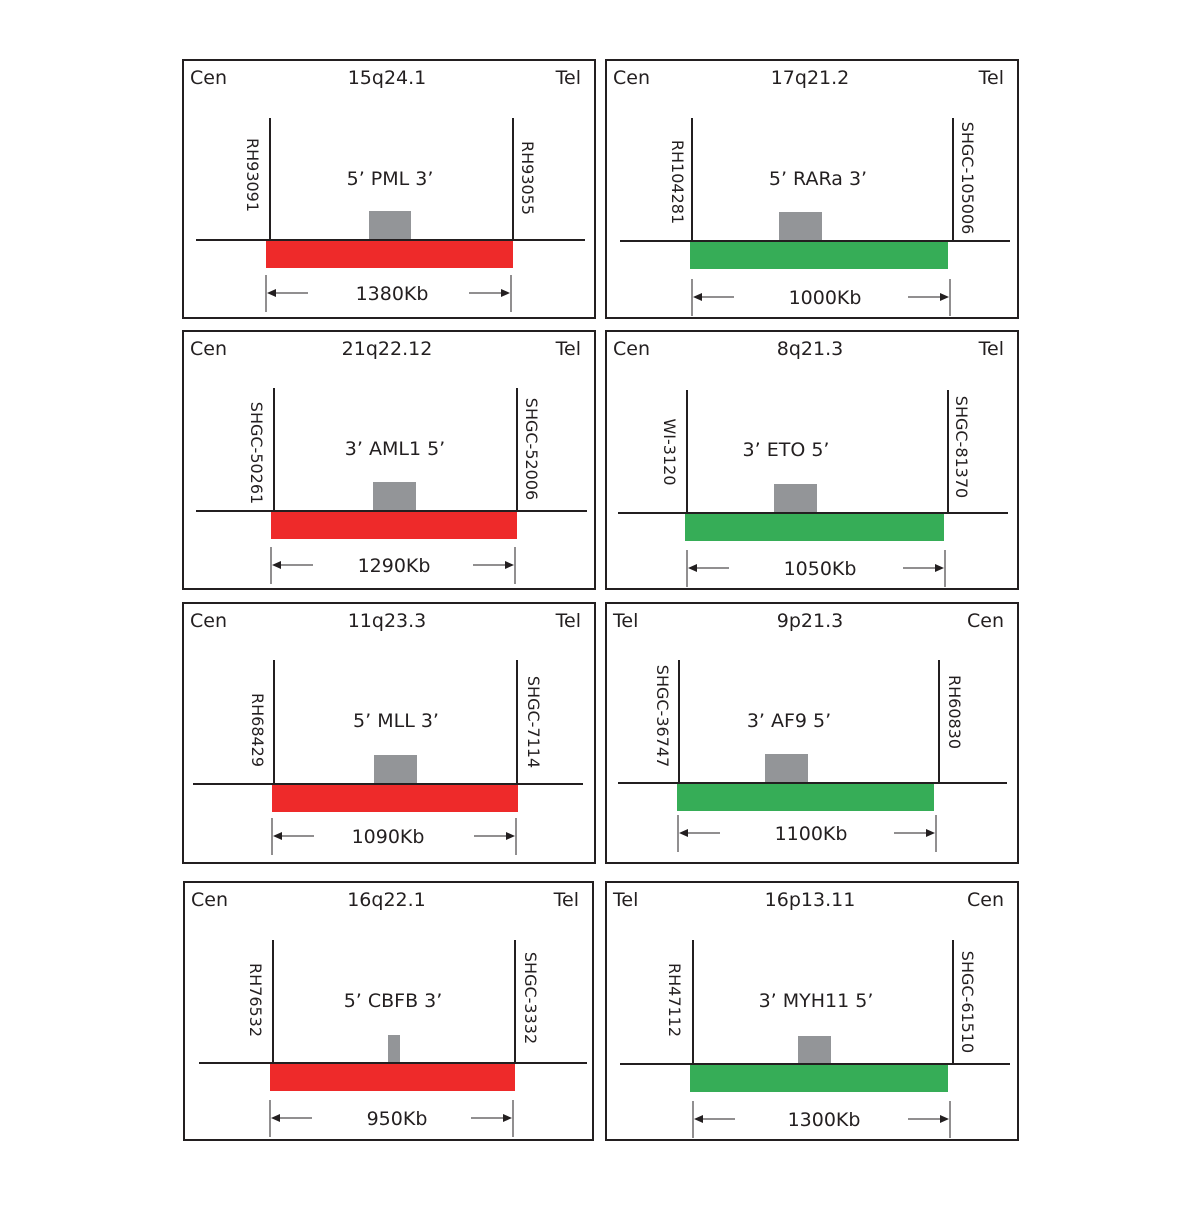  Describe the element at coordinates (662, 716) in the screenshot. I see `left-marker-label: SHGC-36747` at that location.